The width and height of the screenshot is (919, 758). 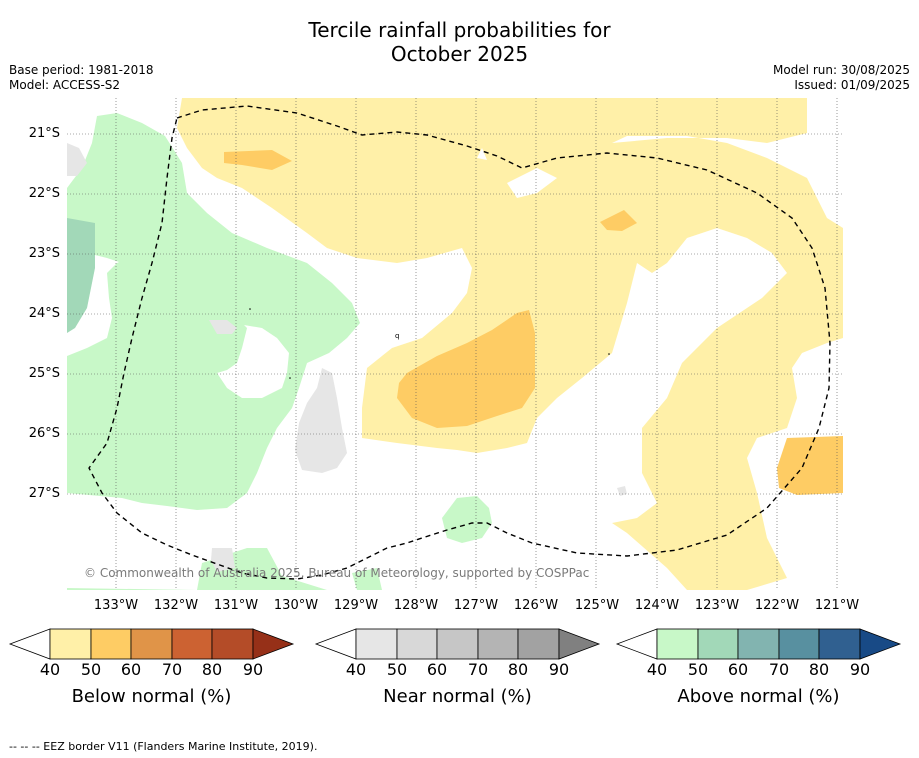 What do you see at coordinates (476, 605) in the screenshot?
I see `lon-label: 127°W` at bounding box center [476, 605].